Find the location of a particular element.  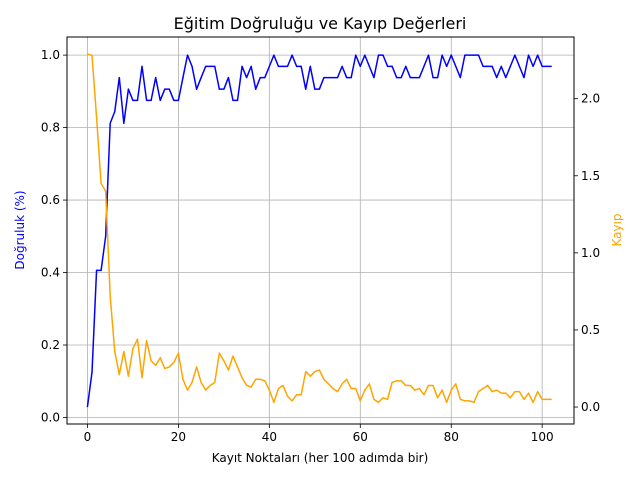

y-left-tick-label: 0.0 is located at coordinates (50, 417).